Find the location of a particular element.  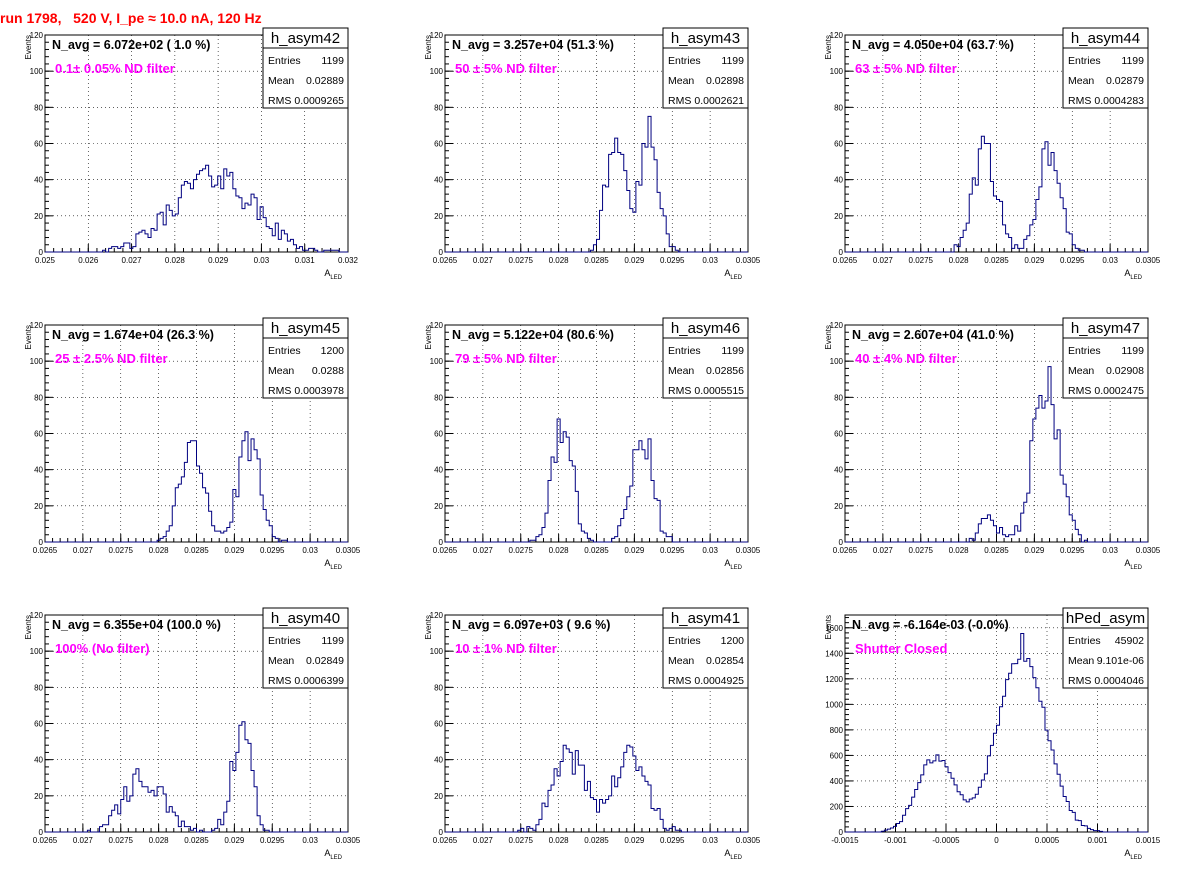

x-tick-label: -0.0015 is located at coordinates (845, 840).